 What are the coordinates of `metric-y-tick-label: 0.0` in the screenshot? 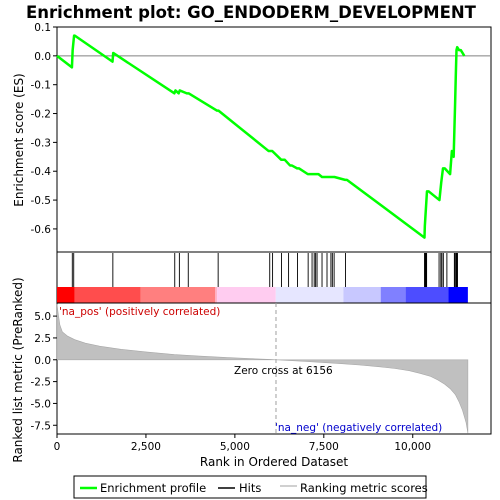 It's located at (42, 361).